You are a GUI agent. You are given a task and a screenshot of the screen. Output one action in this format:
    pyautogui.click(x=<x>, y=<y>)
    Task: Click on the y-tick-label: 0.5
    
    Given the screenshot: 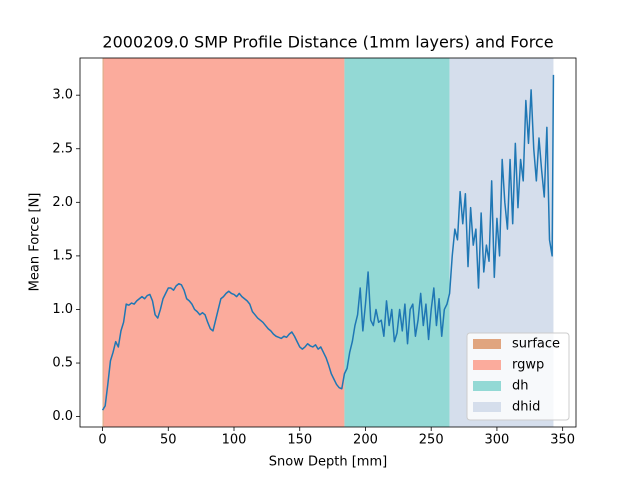 What is the action you would take?
    pyautogui.click(x=62, y=363)
    